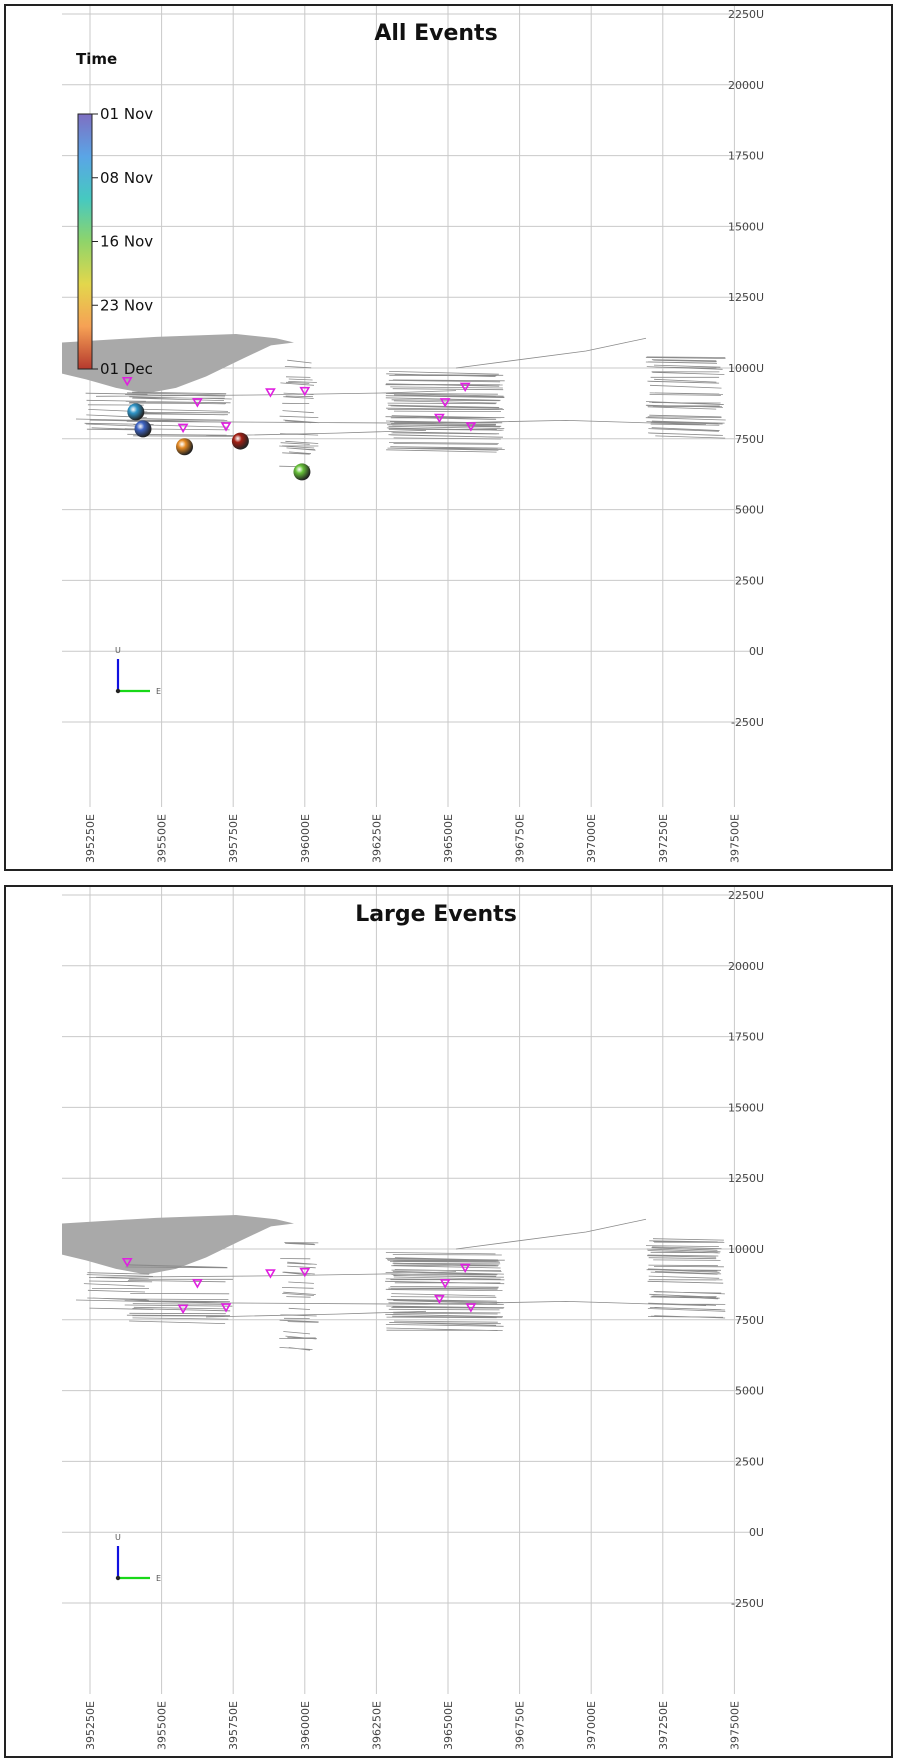 This screenshot has width=897, height=1762. I want to click on colorbar-label: 01 Nov, so click(126, 114).